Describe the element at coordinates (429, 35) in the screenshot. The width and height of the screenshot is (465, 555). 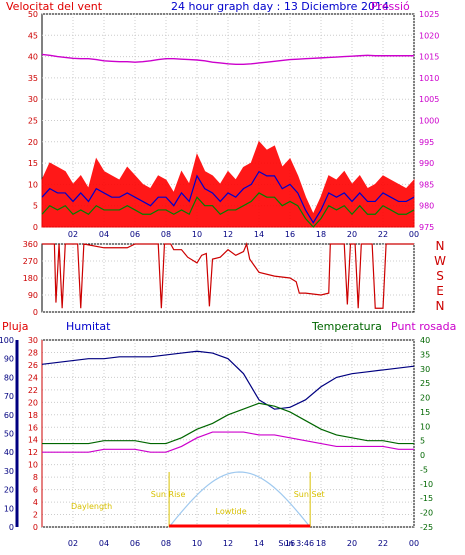
I see `pressure-y-tick-label: 1020` at that location.